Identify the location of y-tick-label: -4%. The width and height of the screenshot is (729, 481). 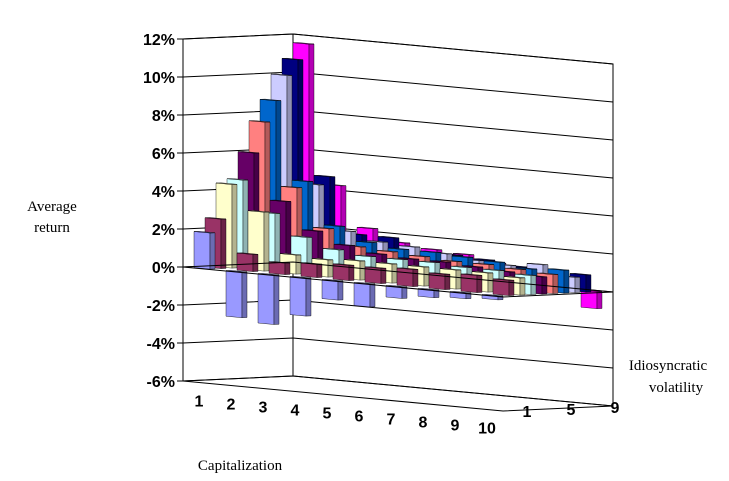
(161, 344).